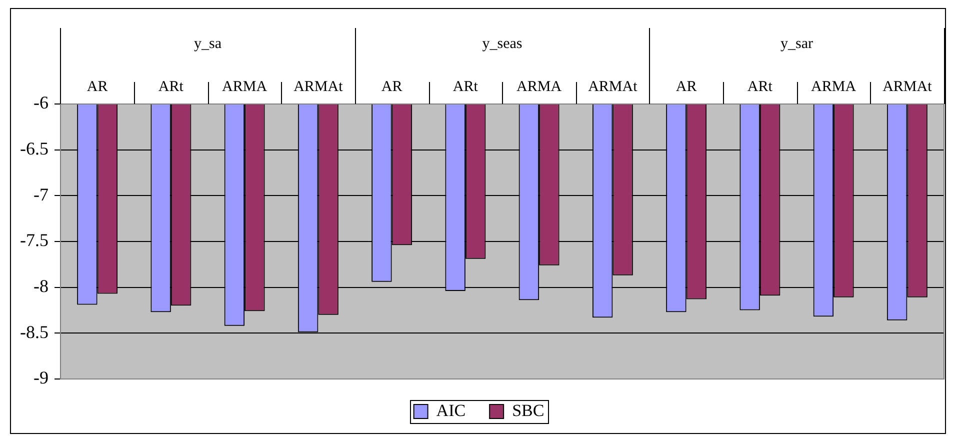 This screenshot has height=444, width=958. I want to click on text: y_sa, so click(208, 44).